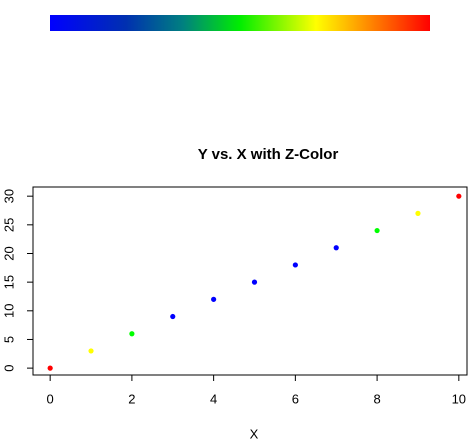  Describe the element at coordinates (295, 398) in the screenshot. I see `x-tick-label: 6` at that location.